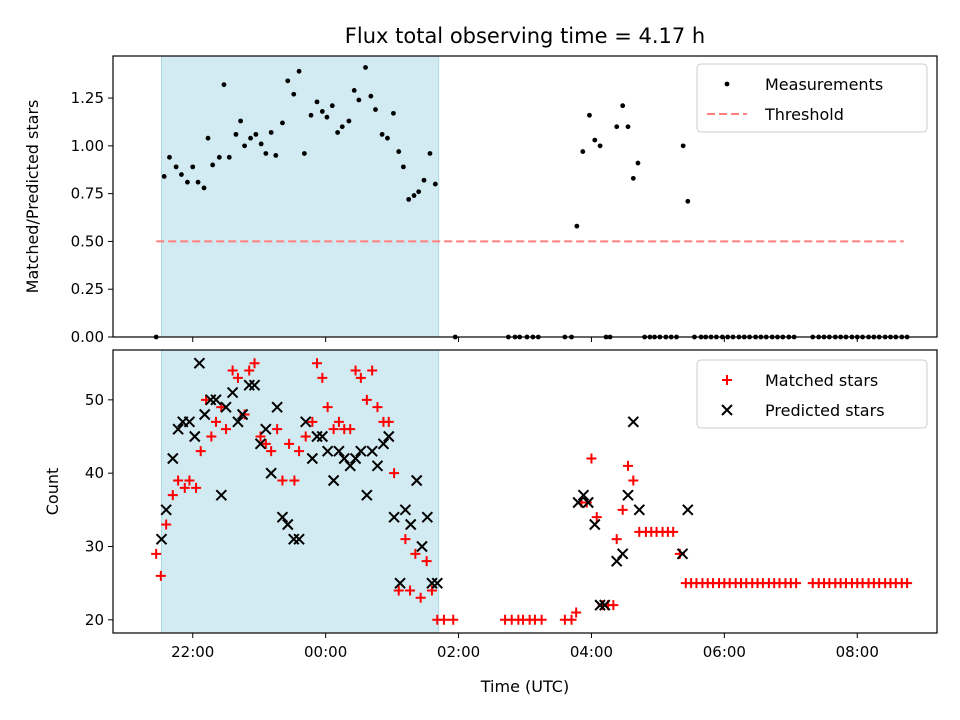 This screenshot has height=720, width=960. What do you see at coordinates (804, 114) in the screenshot?
I see `legend-label: Threshold` at bounding box center [804, 114].